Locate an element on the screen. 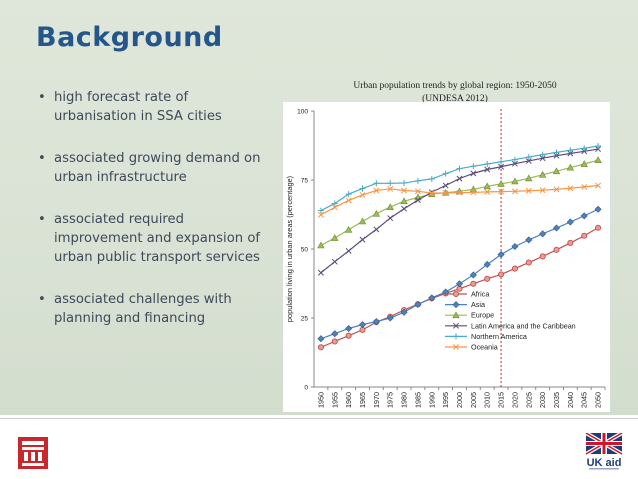  x-tick-label: 1950 is located at coordinates (320, 400).